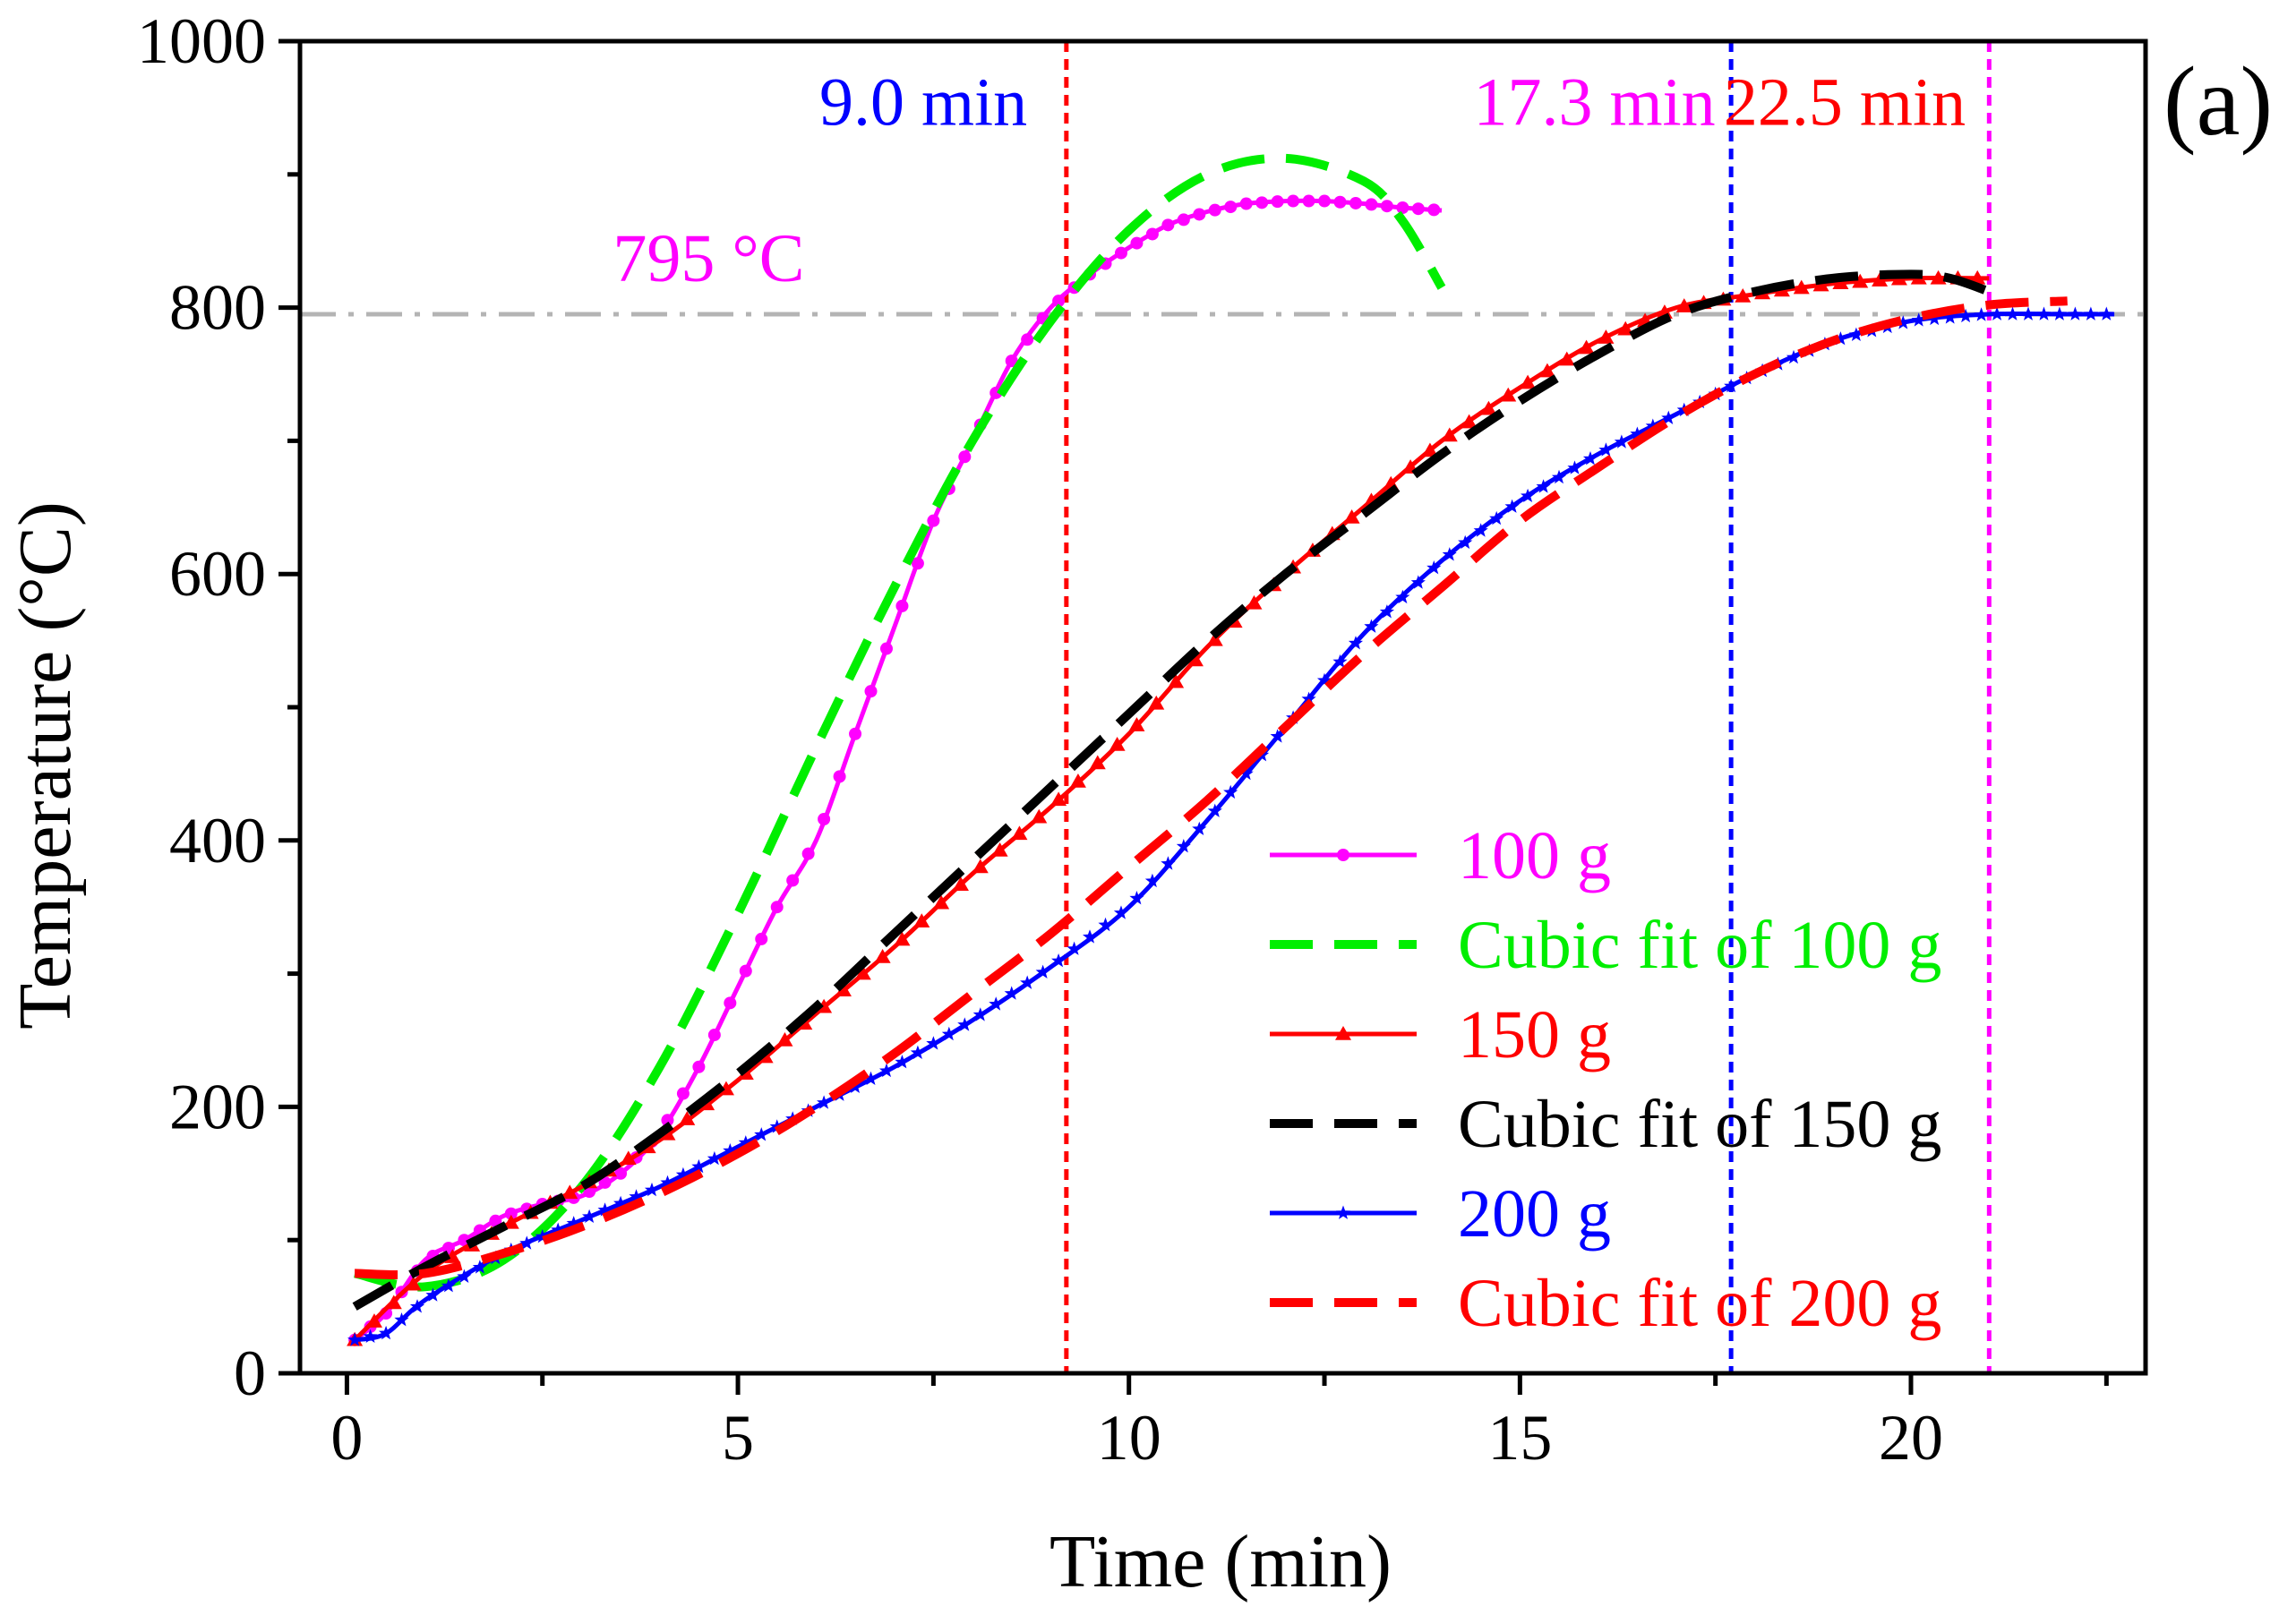 The height and width of the screenshot is (1615, 2296). Describe the element at coordinates (1594, 103) in the screenshot. I see `annotation-1: 17.3 min` at that location.